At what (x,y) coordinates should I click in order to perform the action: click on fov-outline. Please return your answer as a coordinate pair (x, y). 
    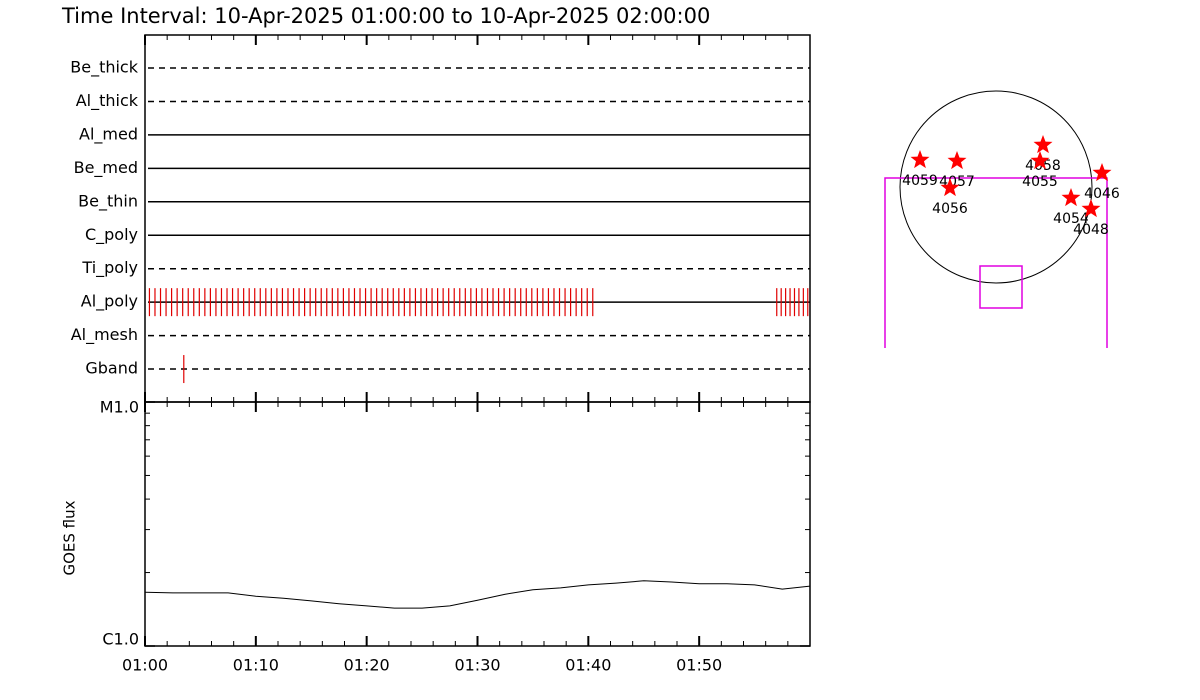
    Looking at the image, I should click on (996, 262).